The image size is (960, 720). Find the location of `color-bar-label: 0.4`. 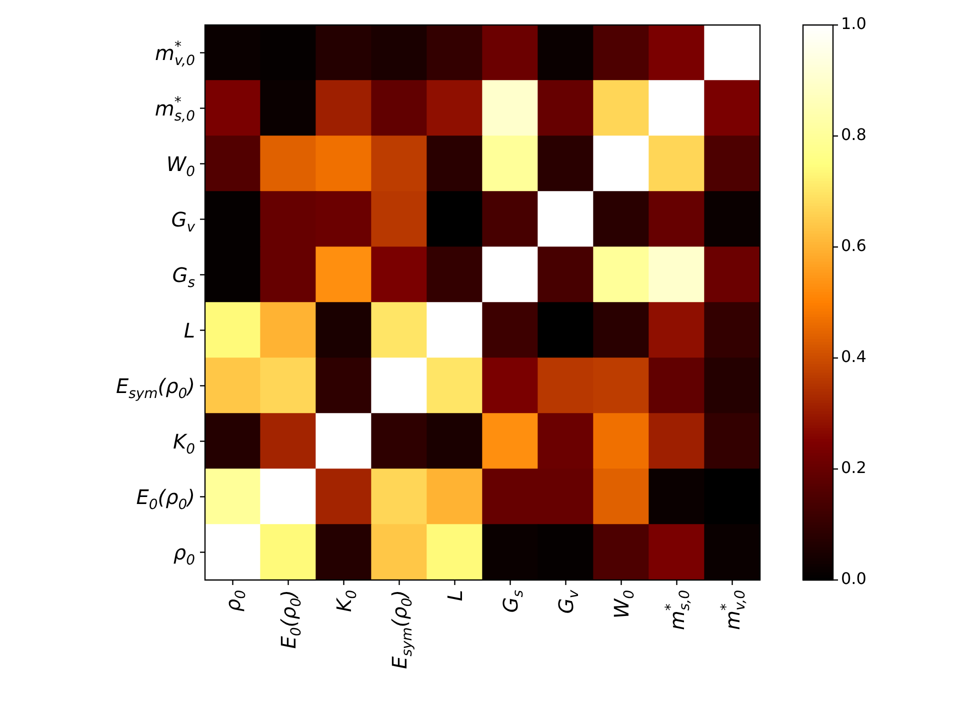

color-bar-label: 0.4 is located at coordinates (853, 356).